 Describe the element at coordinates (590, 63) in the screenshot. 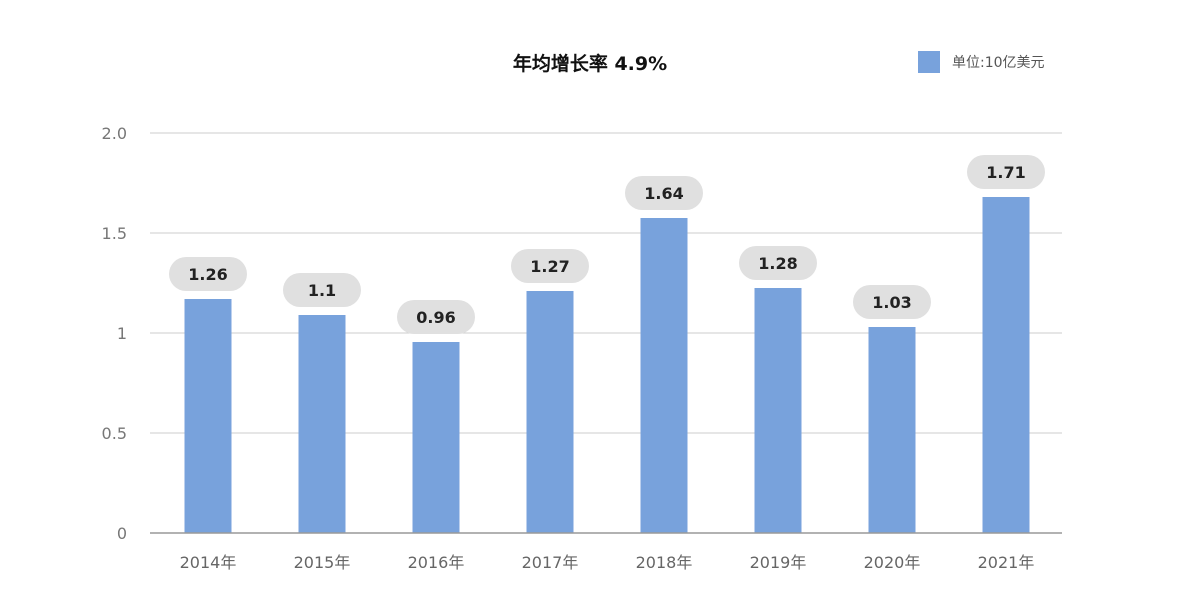

I see `chart-title: 年均增长率 4.9%` at that location.